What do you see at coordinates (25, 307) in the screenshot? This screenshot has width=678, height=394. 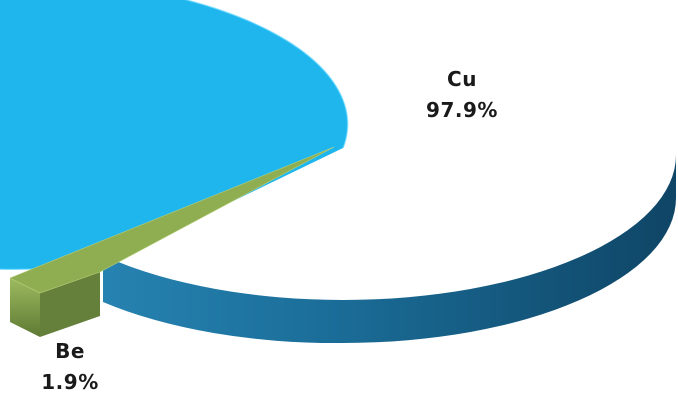 I see `pie-slice-be-front` at bounding box center [25, 307].